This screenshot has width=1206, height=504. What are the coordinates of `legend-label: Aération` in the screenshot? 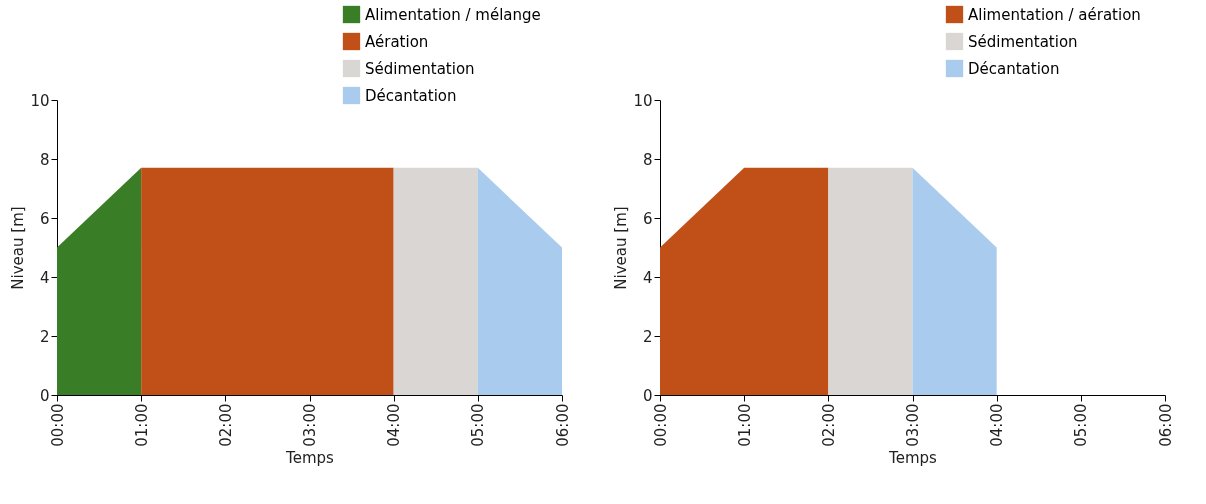 It's located at (397, 41).